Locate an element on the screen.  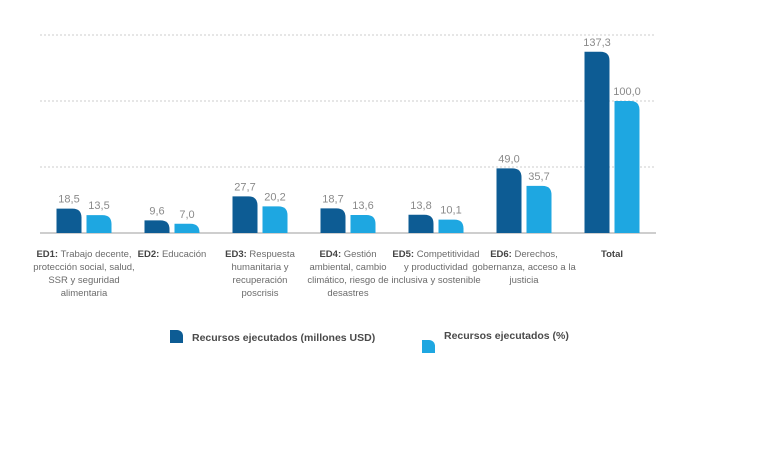
tick-label-line: climático, riesgo de is located at coordinates (347, 280).